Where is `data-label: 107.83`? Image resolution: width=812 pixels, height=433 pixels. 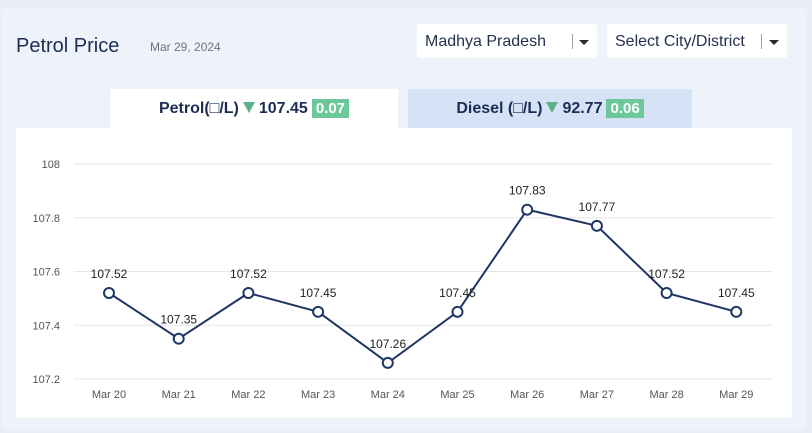 data-label: 107.83 is located at coordinates (527, 191).